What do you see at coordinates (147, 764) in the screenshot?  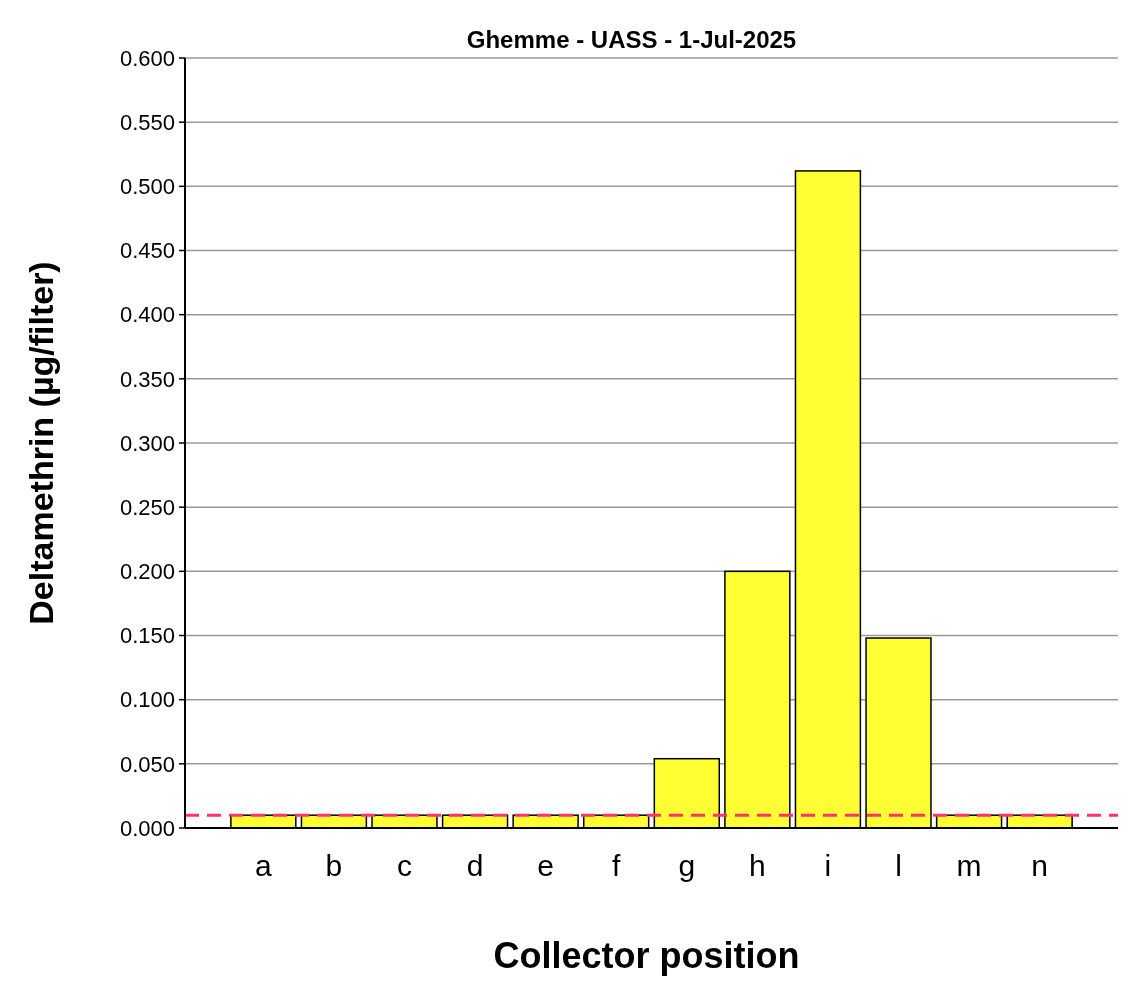 I see `y-tick-label: 0.050` at bounding box center [147, 764].